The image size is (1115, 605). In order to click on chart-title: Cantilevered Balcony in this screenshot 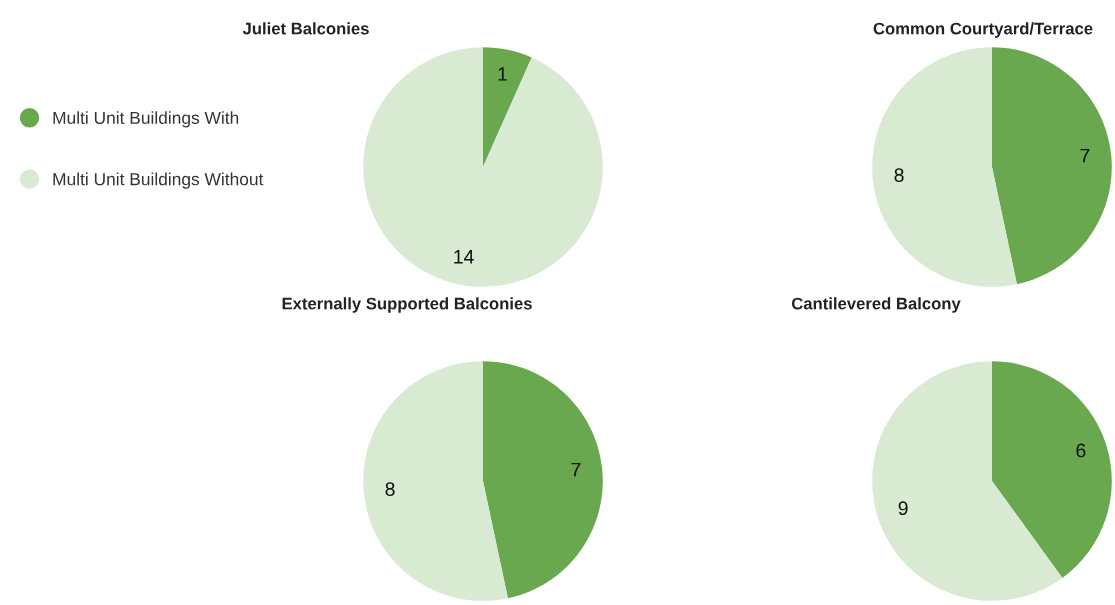, I will do `click(876, 305)`.